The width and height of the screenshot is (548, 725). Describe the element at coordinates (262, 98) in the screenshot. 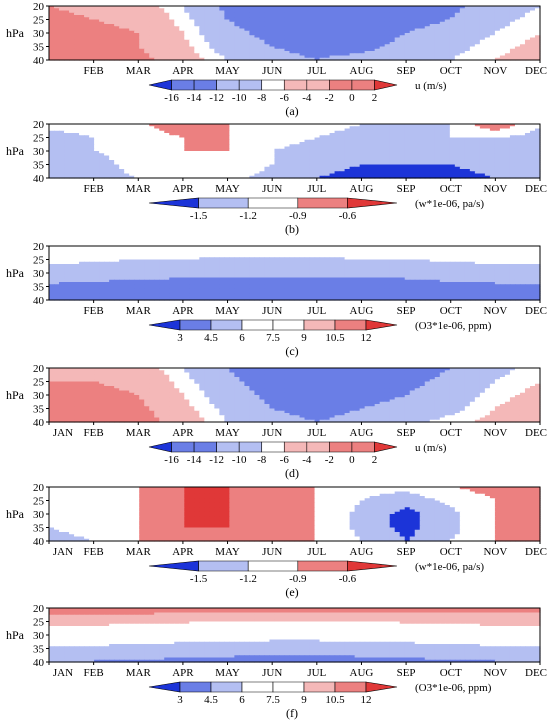

I see `colorbar-tick-label: -8` at that location.